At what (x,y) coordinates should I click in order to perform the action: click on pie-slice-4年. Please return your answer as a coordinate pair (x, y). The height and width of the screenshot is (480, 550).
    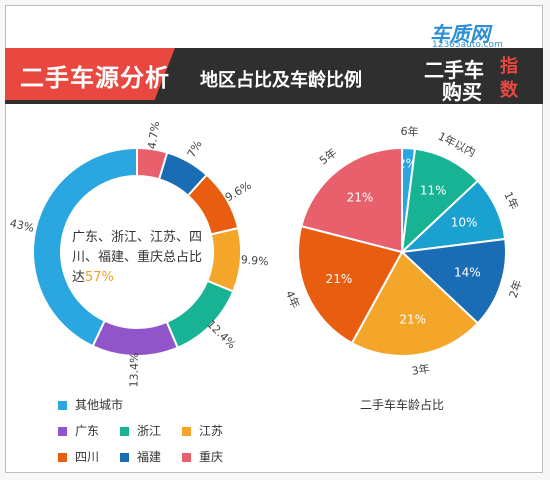
    Looking at the image, I should click on (350, 284).